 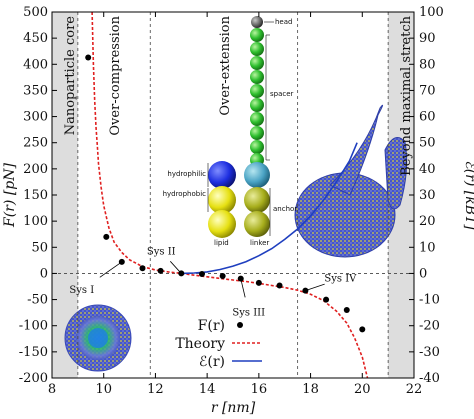 I want to click on y-right-tick-label: 90, so click(x=427, y=38).